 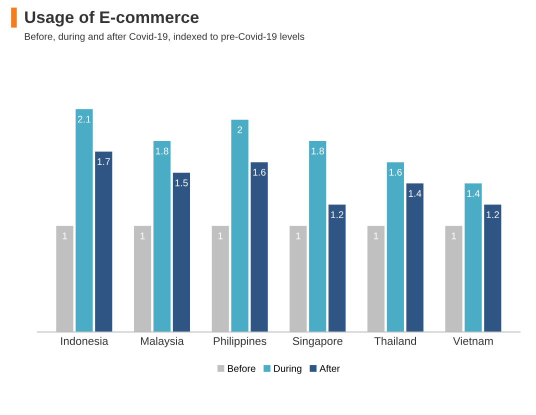 What do you see at coordinates (164, 37) in the screenshot?
I see `chart-subtitle: Before, during and after Covid-19, indexed to pre-Covid-19 levels` at bounding box center [164, 37].